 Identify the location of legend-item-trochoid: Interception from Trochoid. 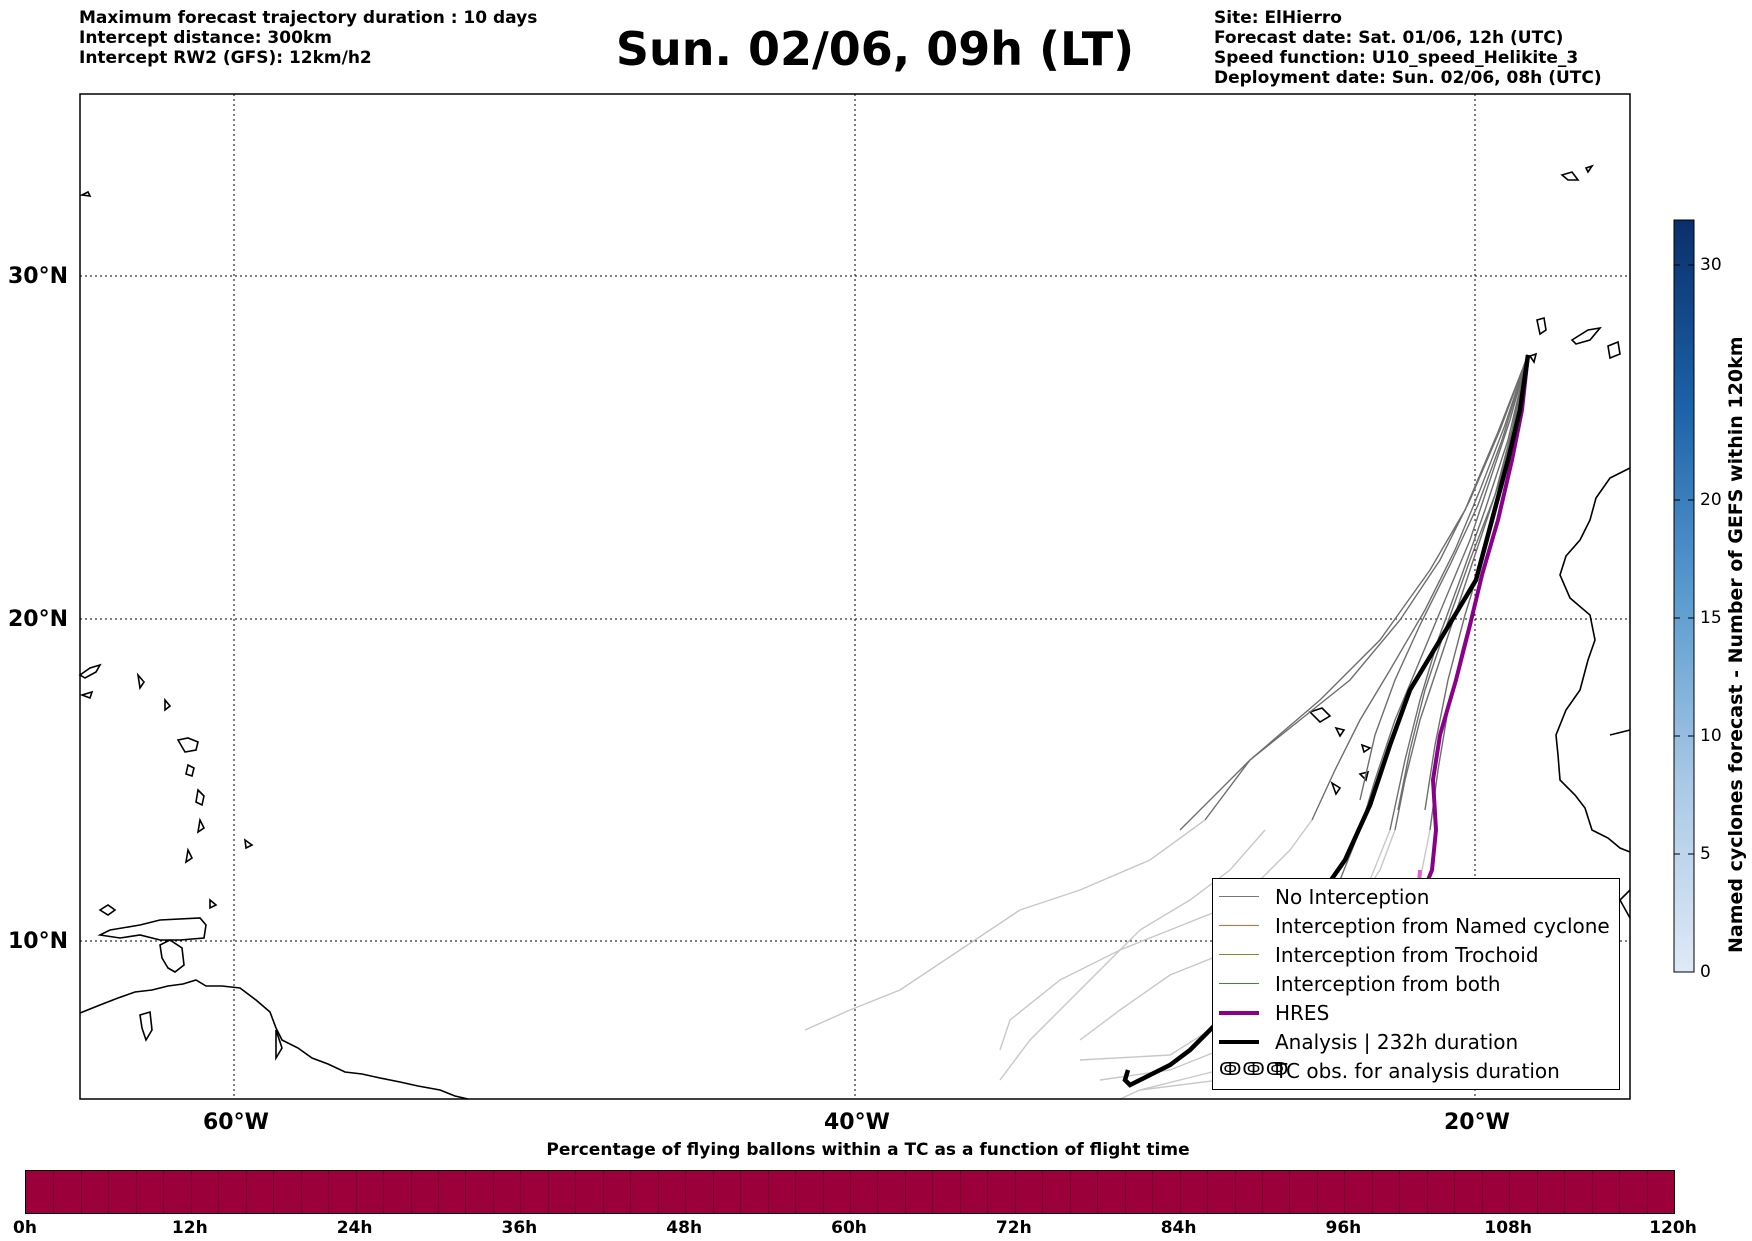
(1416, 955).